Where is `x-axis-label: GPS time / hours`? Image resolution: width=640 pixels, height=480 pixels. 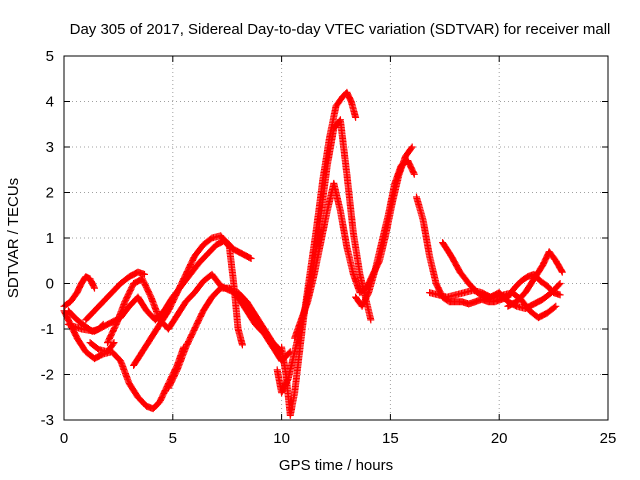 x-axis-label: GPS time / hours is located at coordinates (336, 465).